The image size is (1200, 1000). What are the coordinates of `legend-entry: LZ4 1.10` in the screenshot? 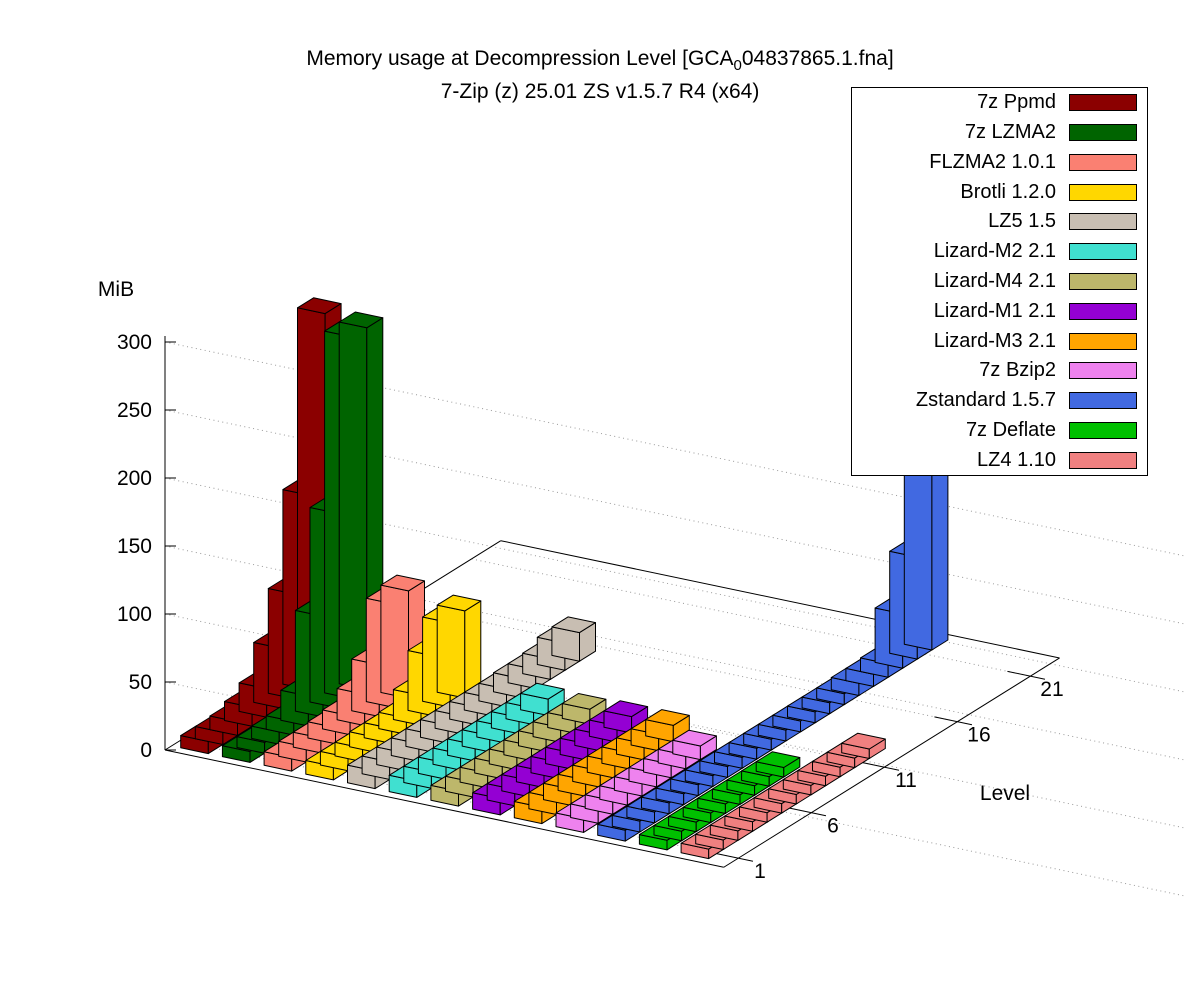 It's located at (999, 460).